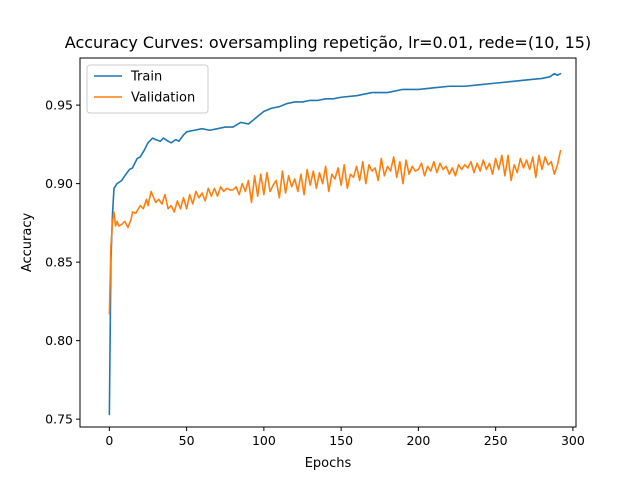 Image resolution: width=640 pixels, height=480 pixels. What do you see at coordinates (27, 243) in the screenshot?
I see `y-axis-title: Accuracy` at bounding box center [27, 243].